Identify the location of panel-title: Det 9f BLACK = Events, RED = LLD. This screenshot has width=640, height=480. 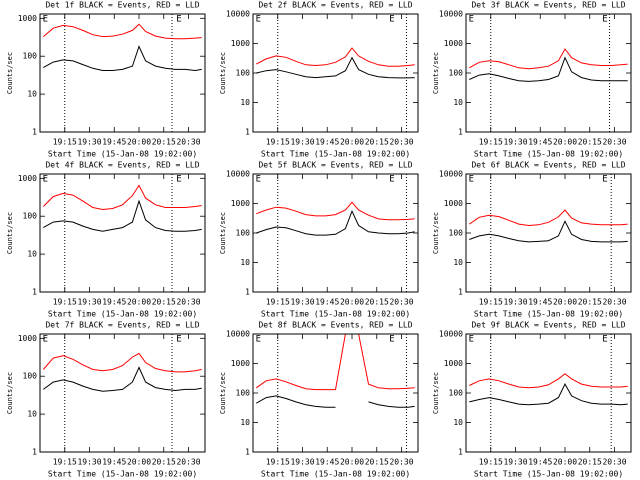
(548, 325).